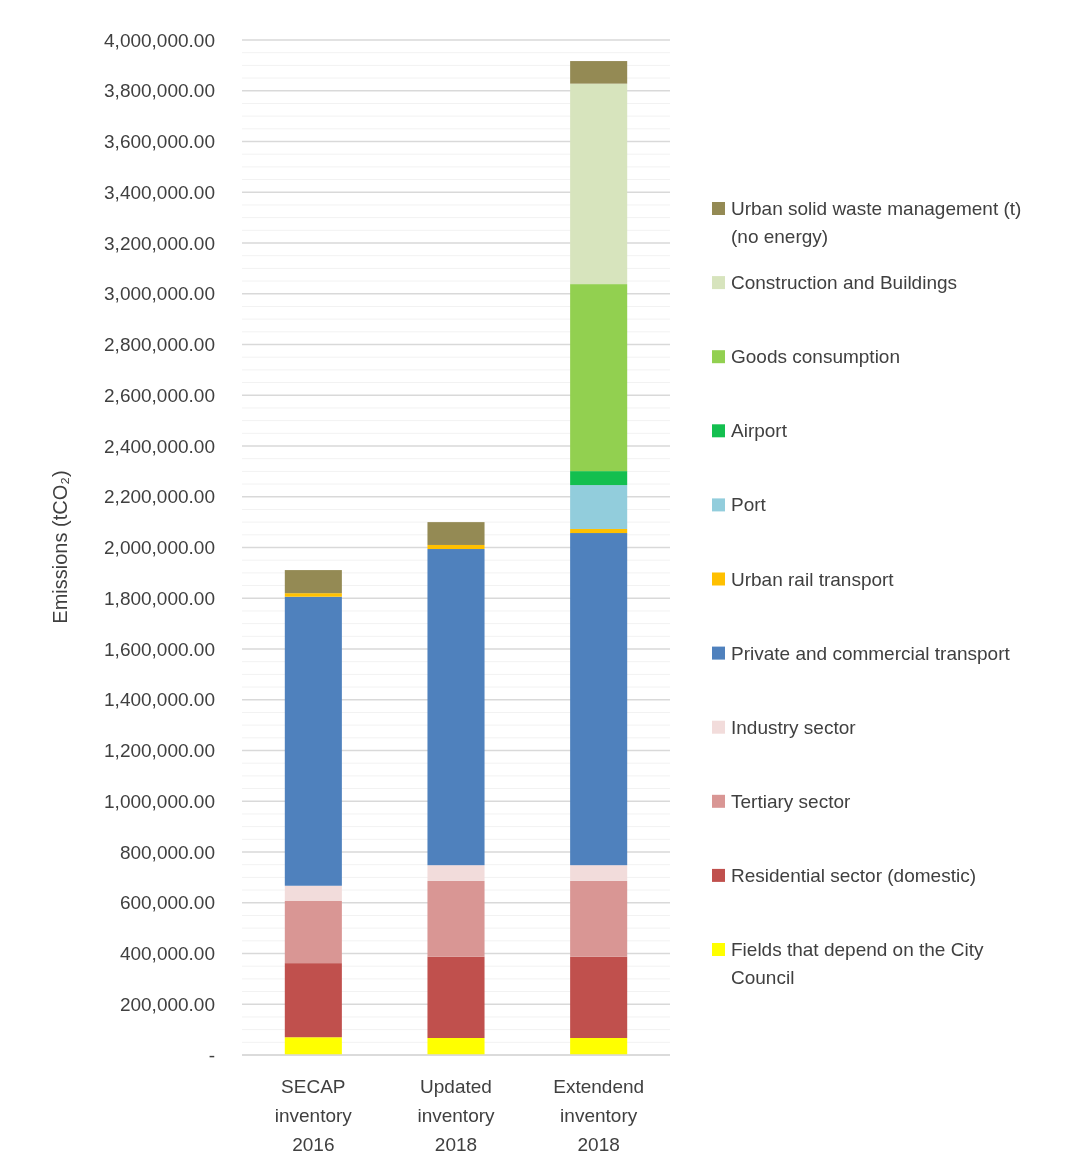  What do you see at coordinates (211, 1055) in the screenshot?
I see `y-tick-label: -` at bounding box center [211, 1055].